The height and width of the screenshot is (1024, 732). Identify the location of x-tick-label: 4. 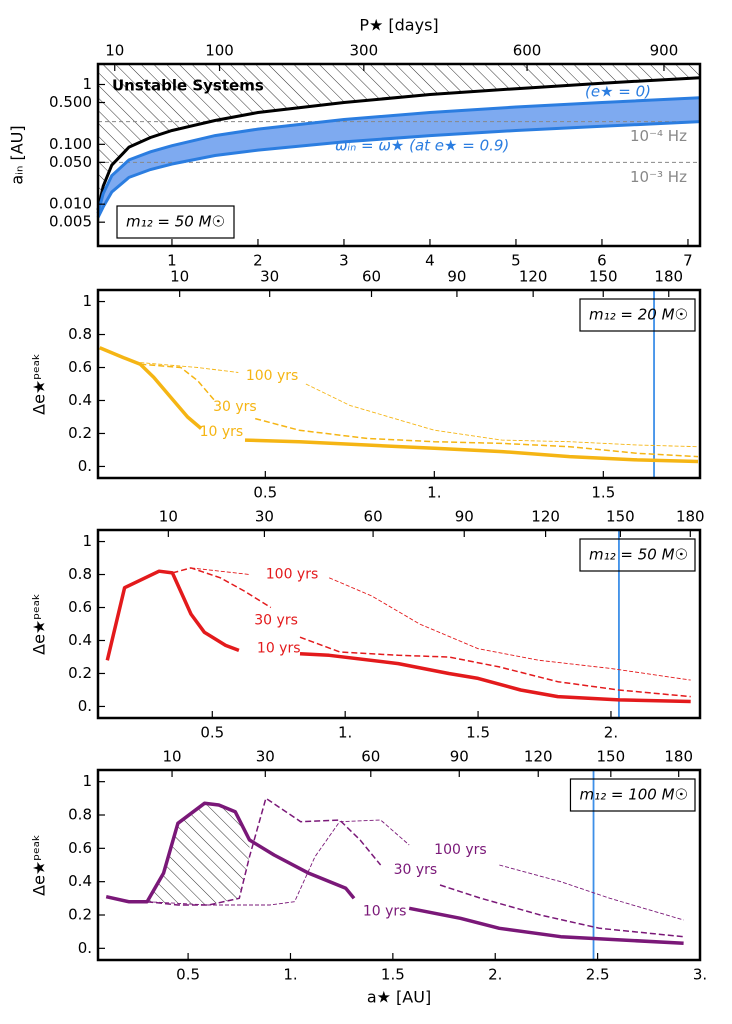
(430, 261).